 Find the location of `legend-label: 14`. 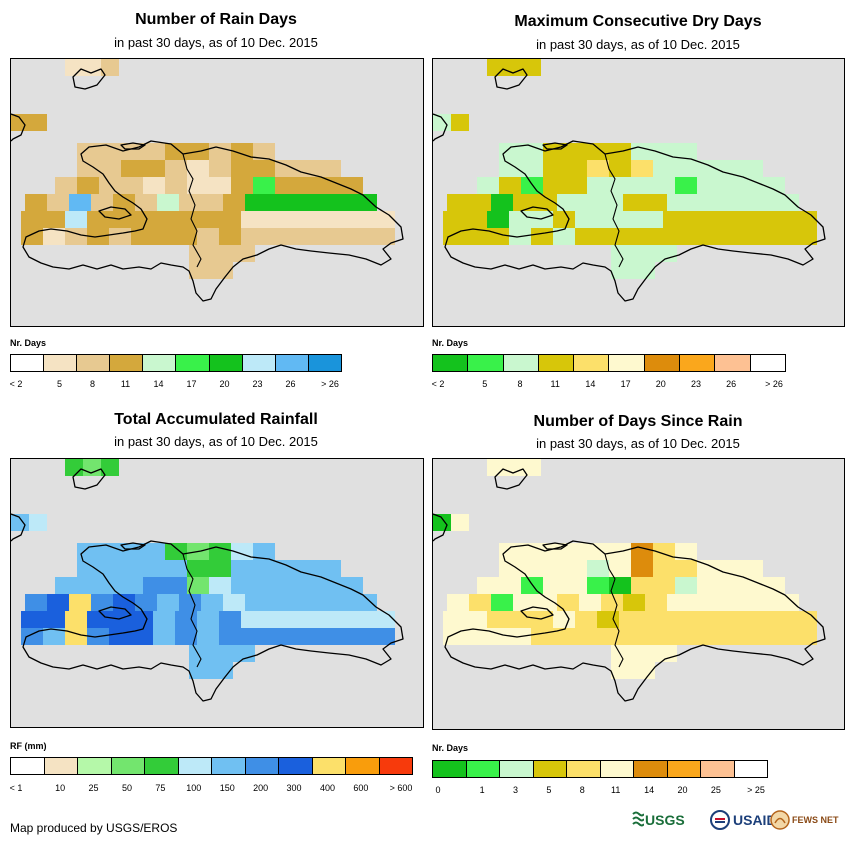

legend-label: 14 is located at coordinates (158, 384).